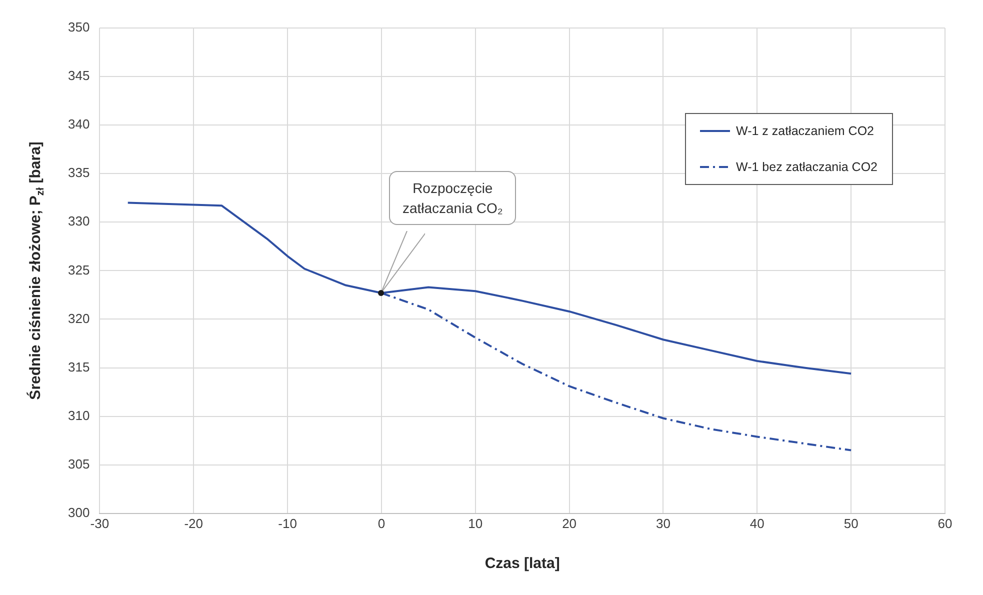 The height and width of the screenshot is (595, 983). I want to click on x-tick-label: -20, so click(194, 523).